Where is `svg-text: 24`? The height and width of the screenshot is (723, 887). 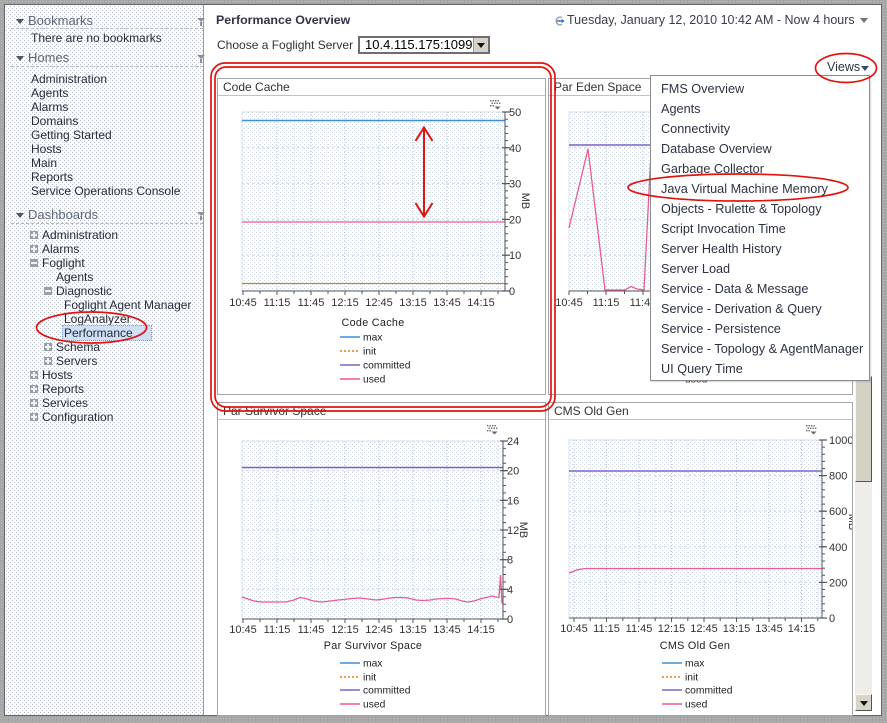
svg-text: 24 is located at coordinates (513, 442).